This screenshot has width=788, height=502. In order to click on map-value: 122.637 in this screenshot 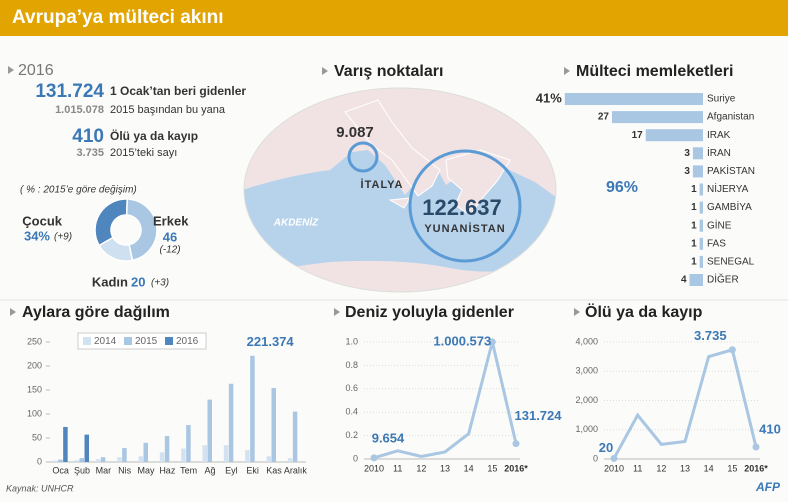, I will do `click(462, 207)`.